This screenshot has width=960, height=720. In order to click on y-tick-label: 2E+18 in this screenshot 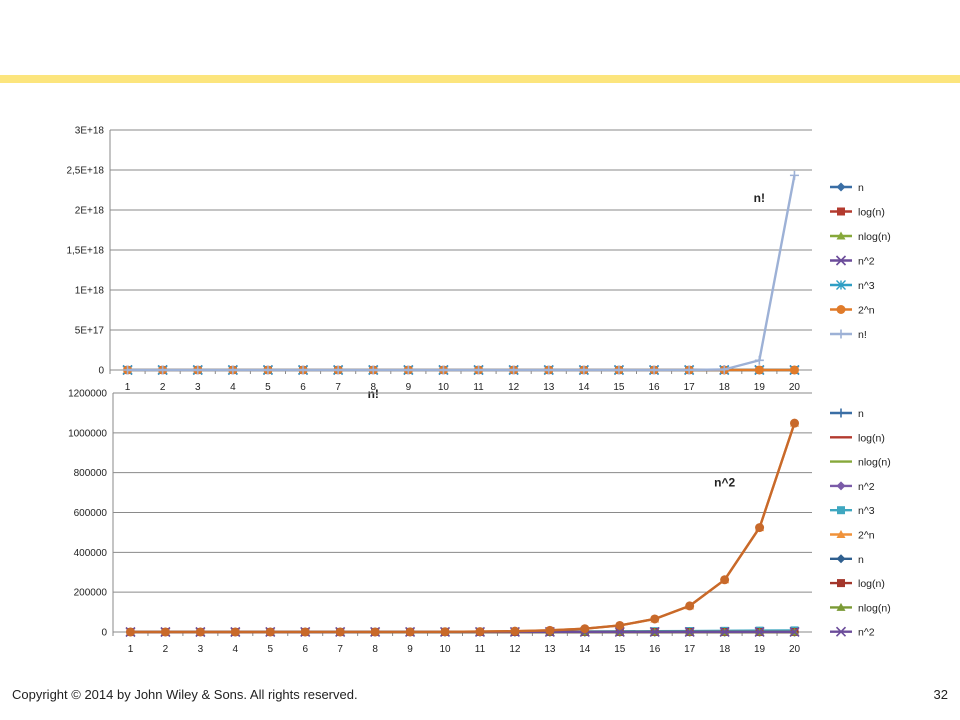, I will do `click(90, 211)`.